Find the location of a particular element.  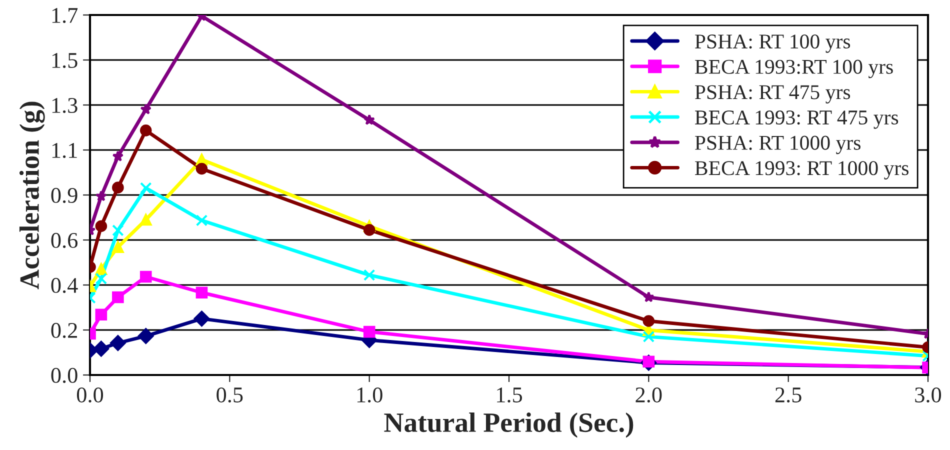

y-tick-label: 0.9 is located at coordinates (64, 196).